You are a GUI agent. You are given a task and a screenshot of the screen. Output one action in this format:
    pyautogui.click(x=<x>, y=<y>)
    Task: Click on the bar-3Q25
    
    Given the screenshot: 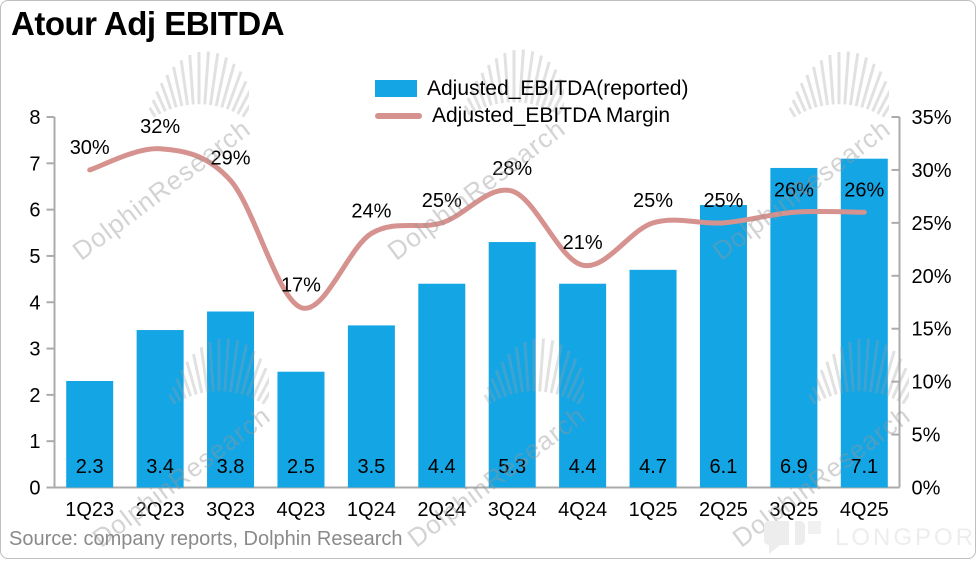 What is the action you would take?
    pyautogui.click(x=794, y=327)
    